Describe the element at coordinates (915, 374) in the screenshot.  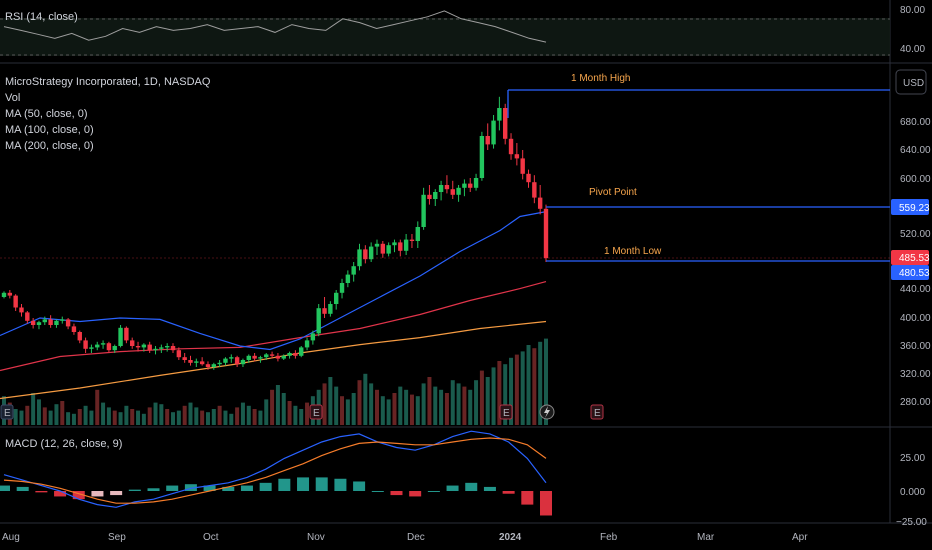
I see `price-tick: 320.00` at that location.